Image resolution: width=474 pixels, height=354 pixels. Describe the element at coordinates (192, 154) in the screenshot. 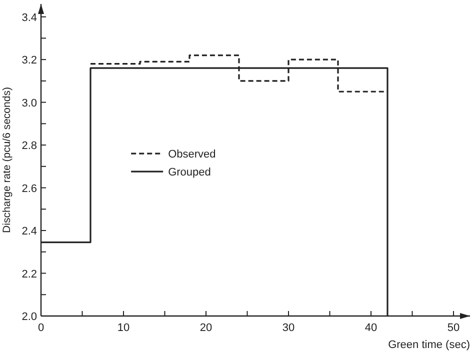

I see `legend-label: Observed` at that location.